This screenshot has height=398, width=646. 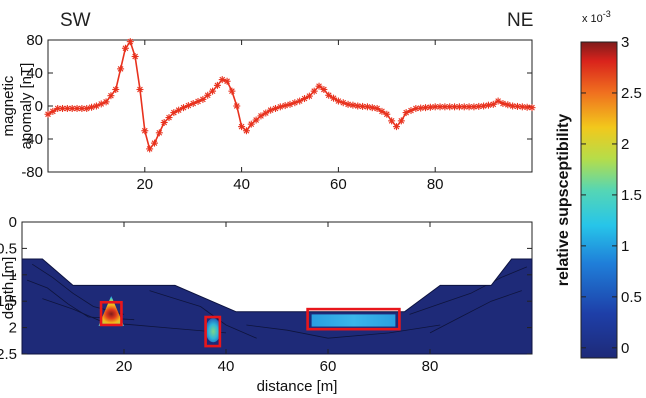 What do you see at coordinates (32, 139) in the screenshot?
I see `top-y-tick-label: -40` at bounding box center [32, 139].